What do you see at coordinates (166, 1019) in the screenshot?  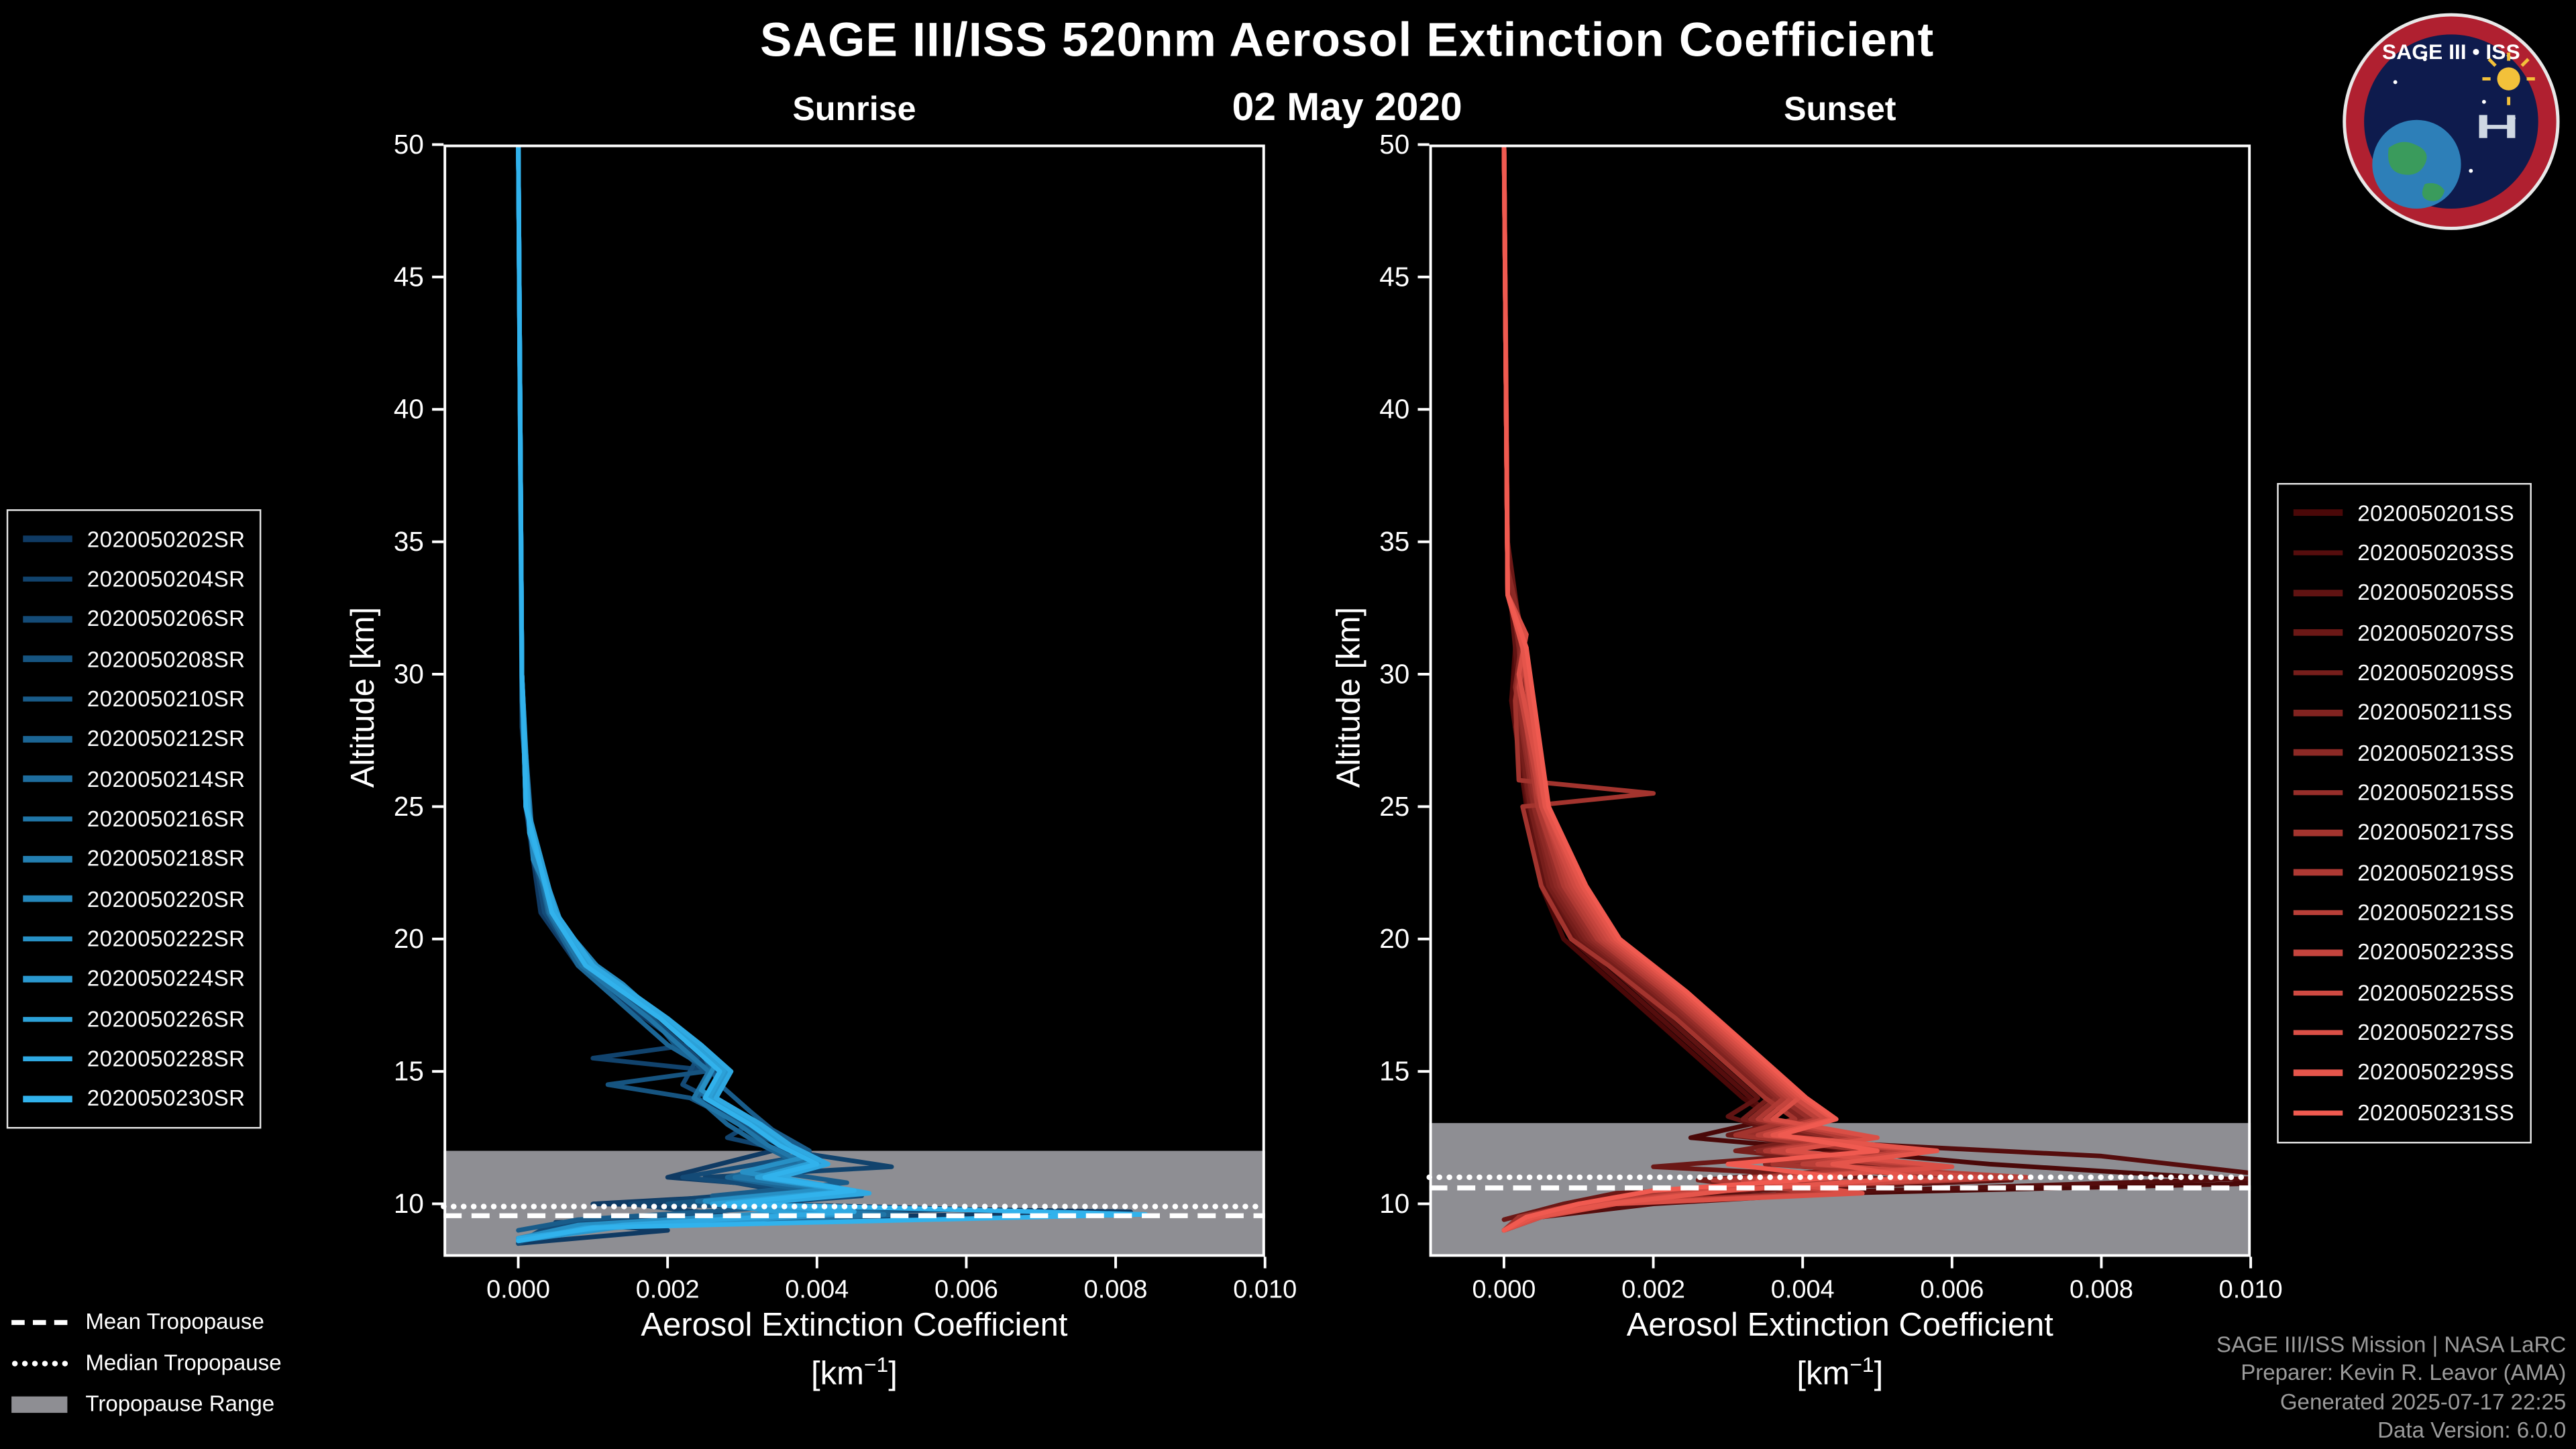 I see `legend-label: 2020050226SR` at bounding box center [166, 1019].